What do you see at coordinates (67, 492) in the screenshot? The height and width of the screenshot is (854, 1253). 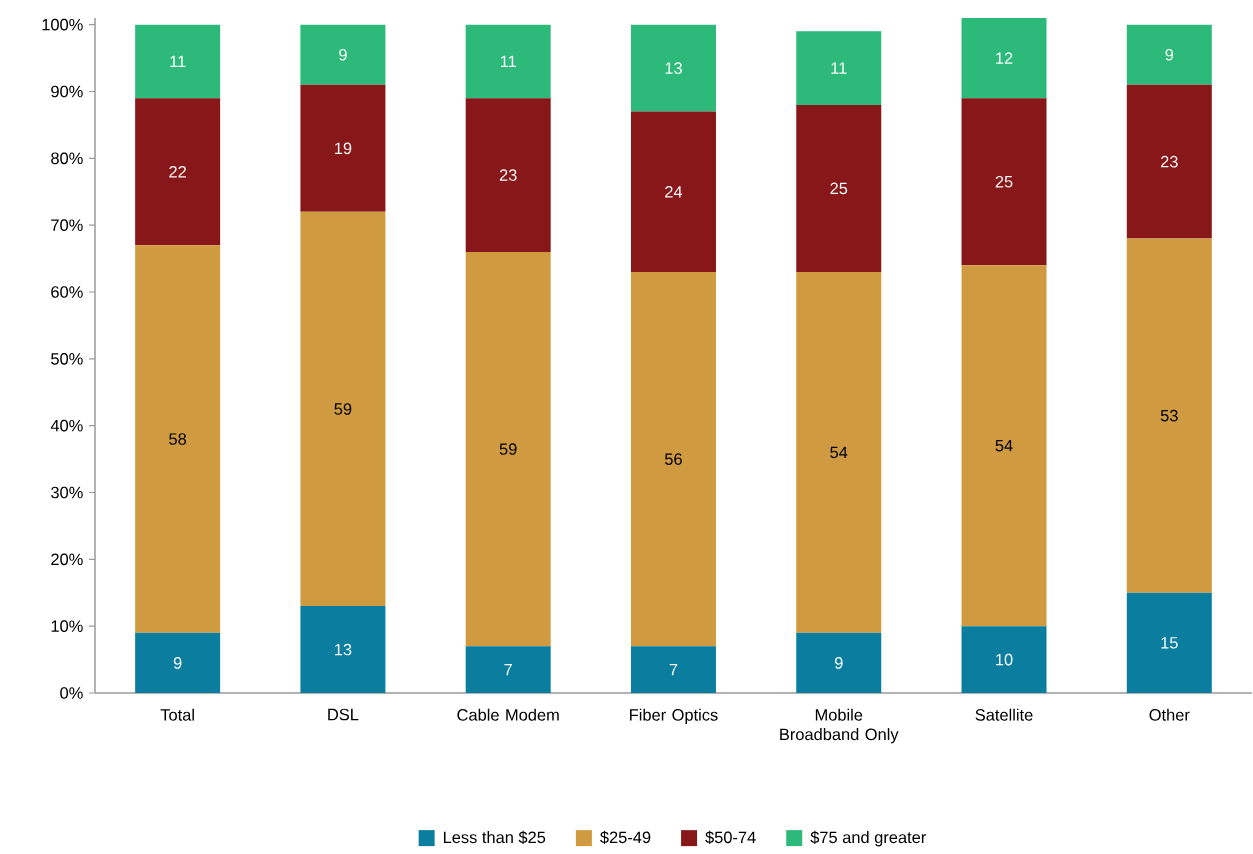 I see `y-tick-label: 30%` at bounding box center [67, 492].